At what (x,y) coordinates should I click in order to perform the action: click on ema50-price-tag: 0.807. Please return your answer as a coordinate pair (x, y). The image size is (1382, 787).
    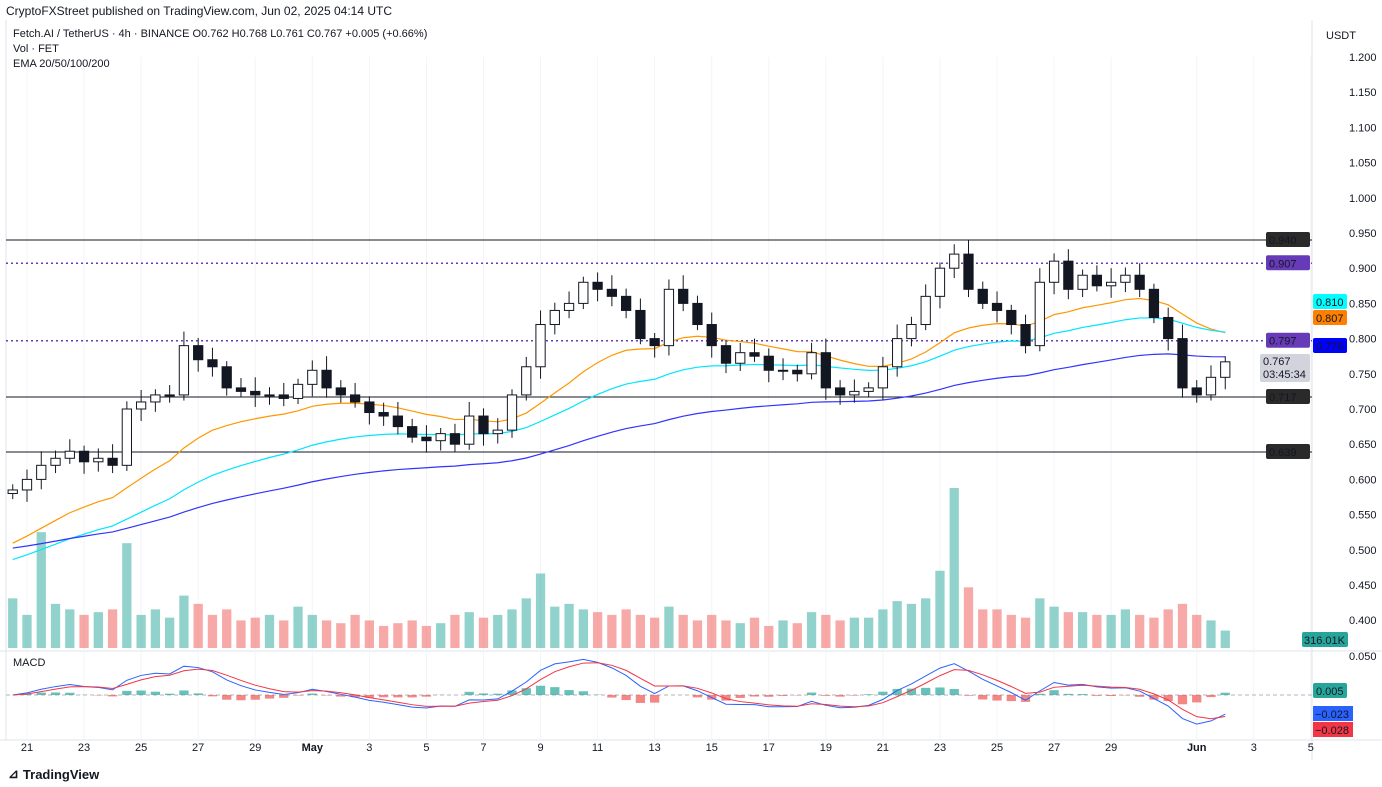
    Looking at the image, I should click on (1330, 319).